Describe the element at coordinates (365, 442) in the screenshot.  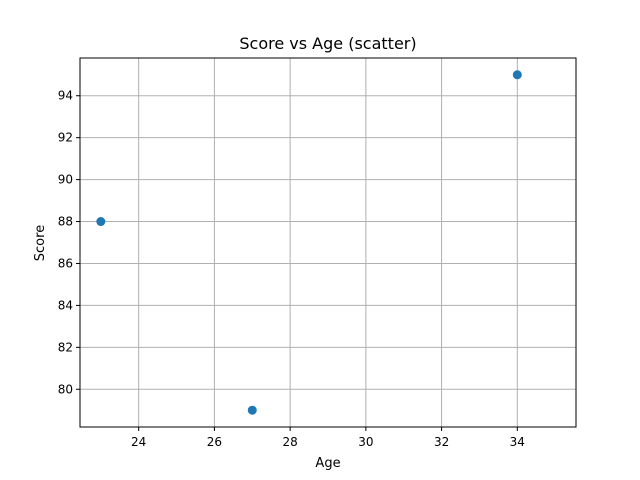
I see `x-tick-label-30: 30` at that location.